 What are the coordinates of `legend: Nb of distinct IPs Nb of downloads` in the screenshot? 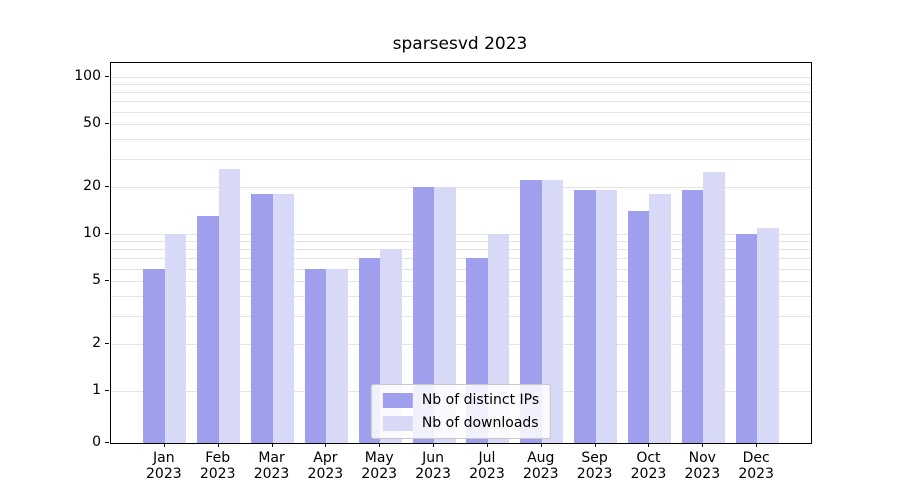 It's located at (461, 411).